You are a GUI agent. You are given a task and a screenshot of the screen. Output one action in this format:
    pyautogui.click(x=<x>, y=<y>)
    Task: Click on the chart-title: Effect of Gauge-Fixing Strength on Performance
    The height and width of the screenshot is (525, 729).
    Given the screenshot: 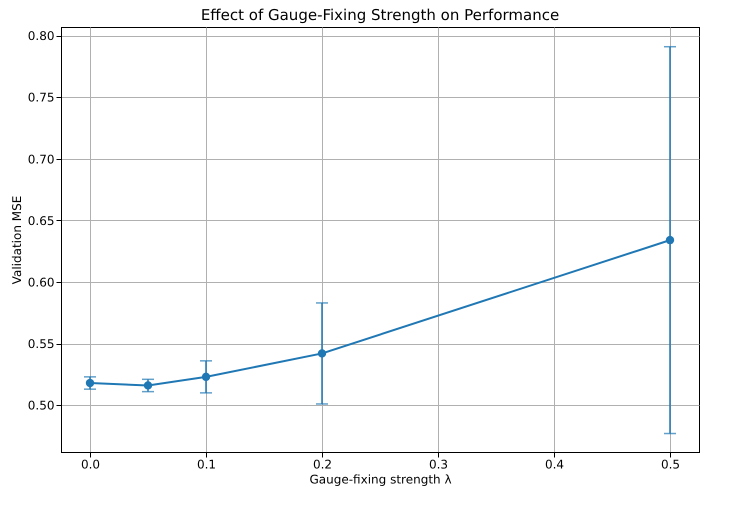 What is the action you would take?
    pyautogui.click(x=380, y=15)
    